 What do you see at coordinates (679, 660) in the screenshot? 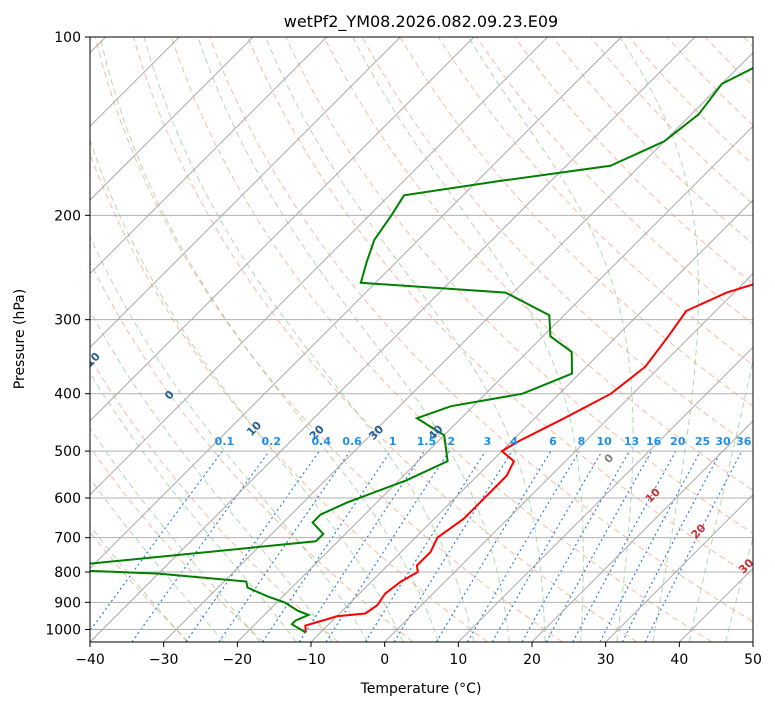
I see `x-tick-label: 40` at bounding box center [679, 660].